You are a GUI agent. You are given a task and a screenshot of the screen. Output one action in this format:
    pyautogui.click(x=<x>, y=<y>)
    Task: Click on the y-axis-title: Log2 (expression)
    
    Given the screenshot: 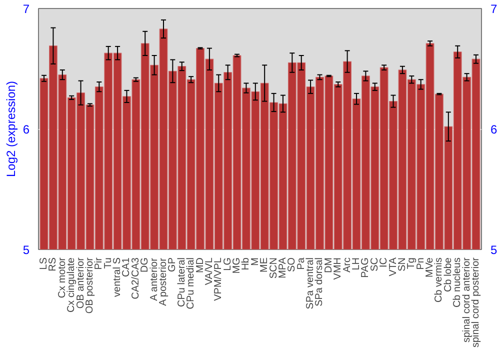 What is the action you would take?
    pyautogui.click(x=11, y=129)
    